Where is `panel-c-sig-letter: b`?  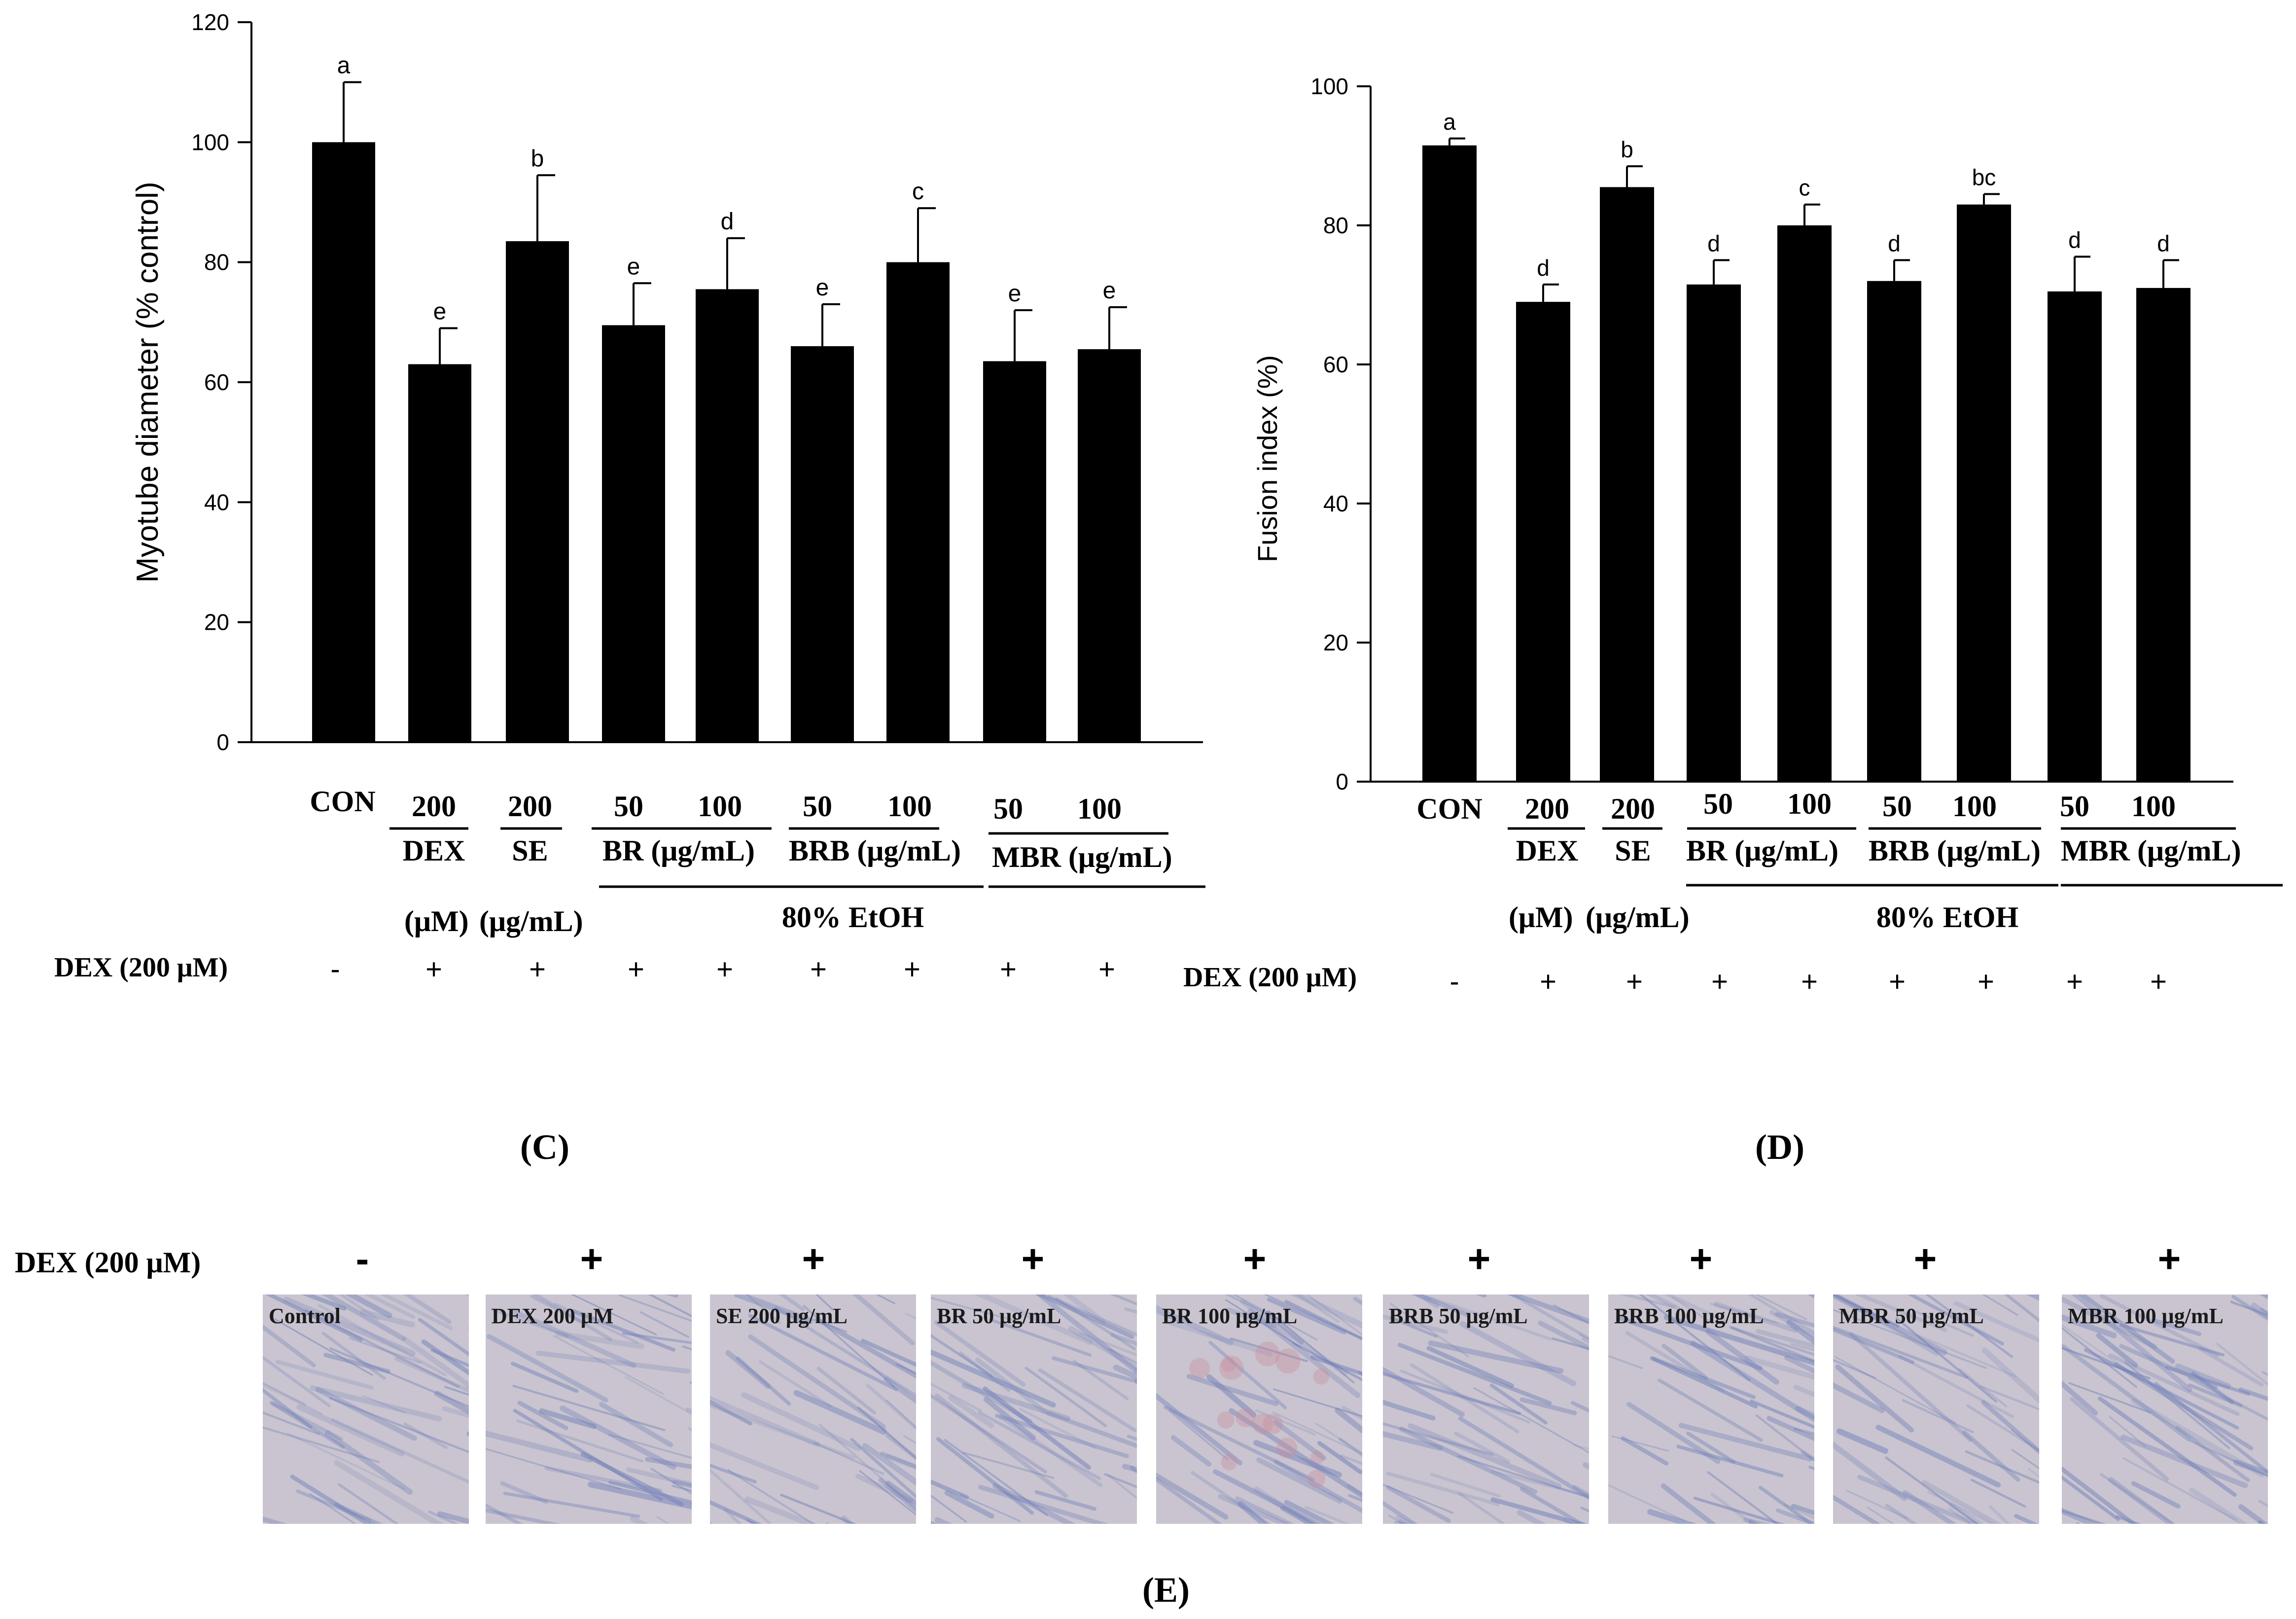
panel-c-sig-letter: b is located at coordinates (538, 158).